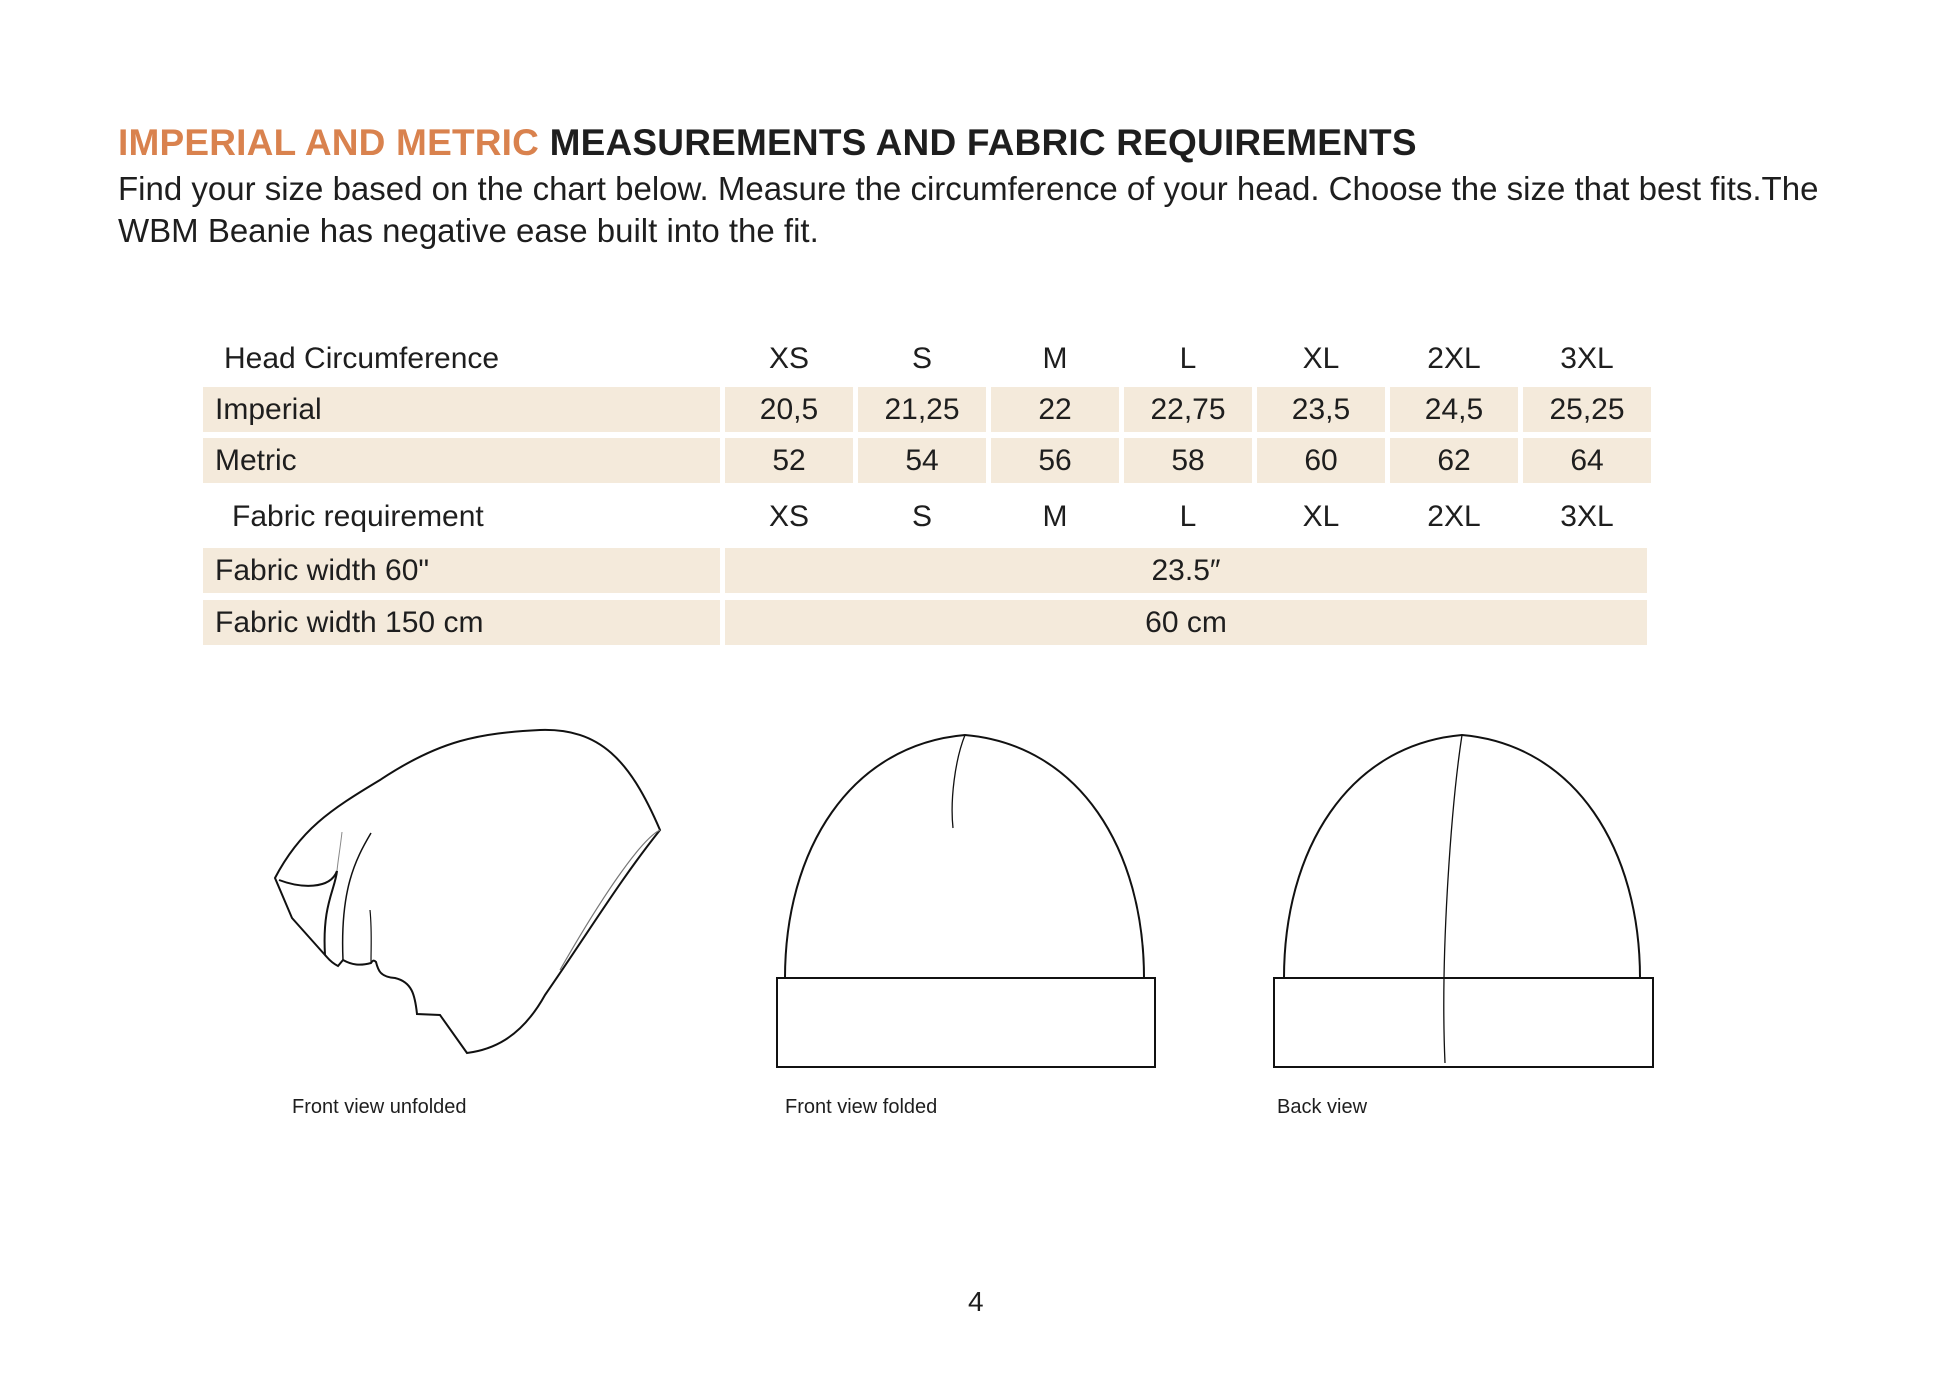  I want to click on caption-front-folded: Front view folded, so click(861, 1107).